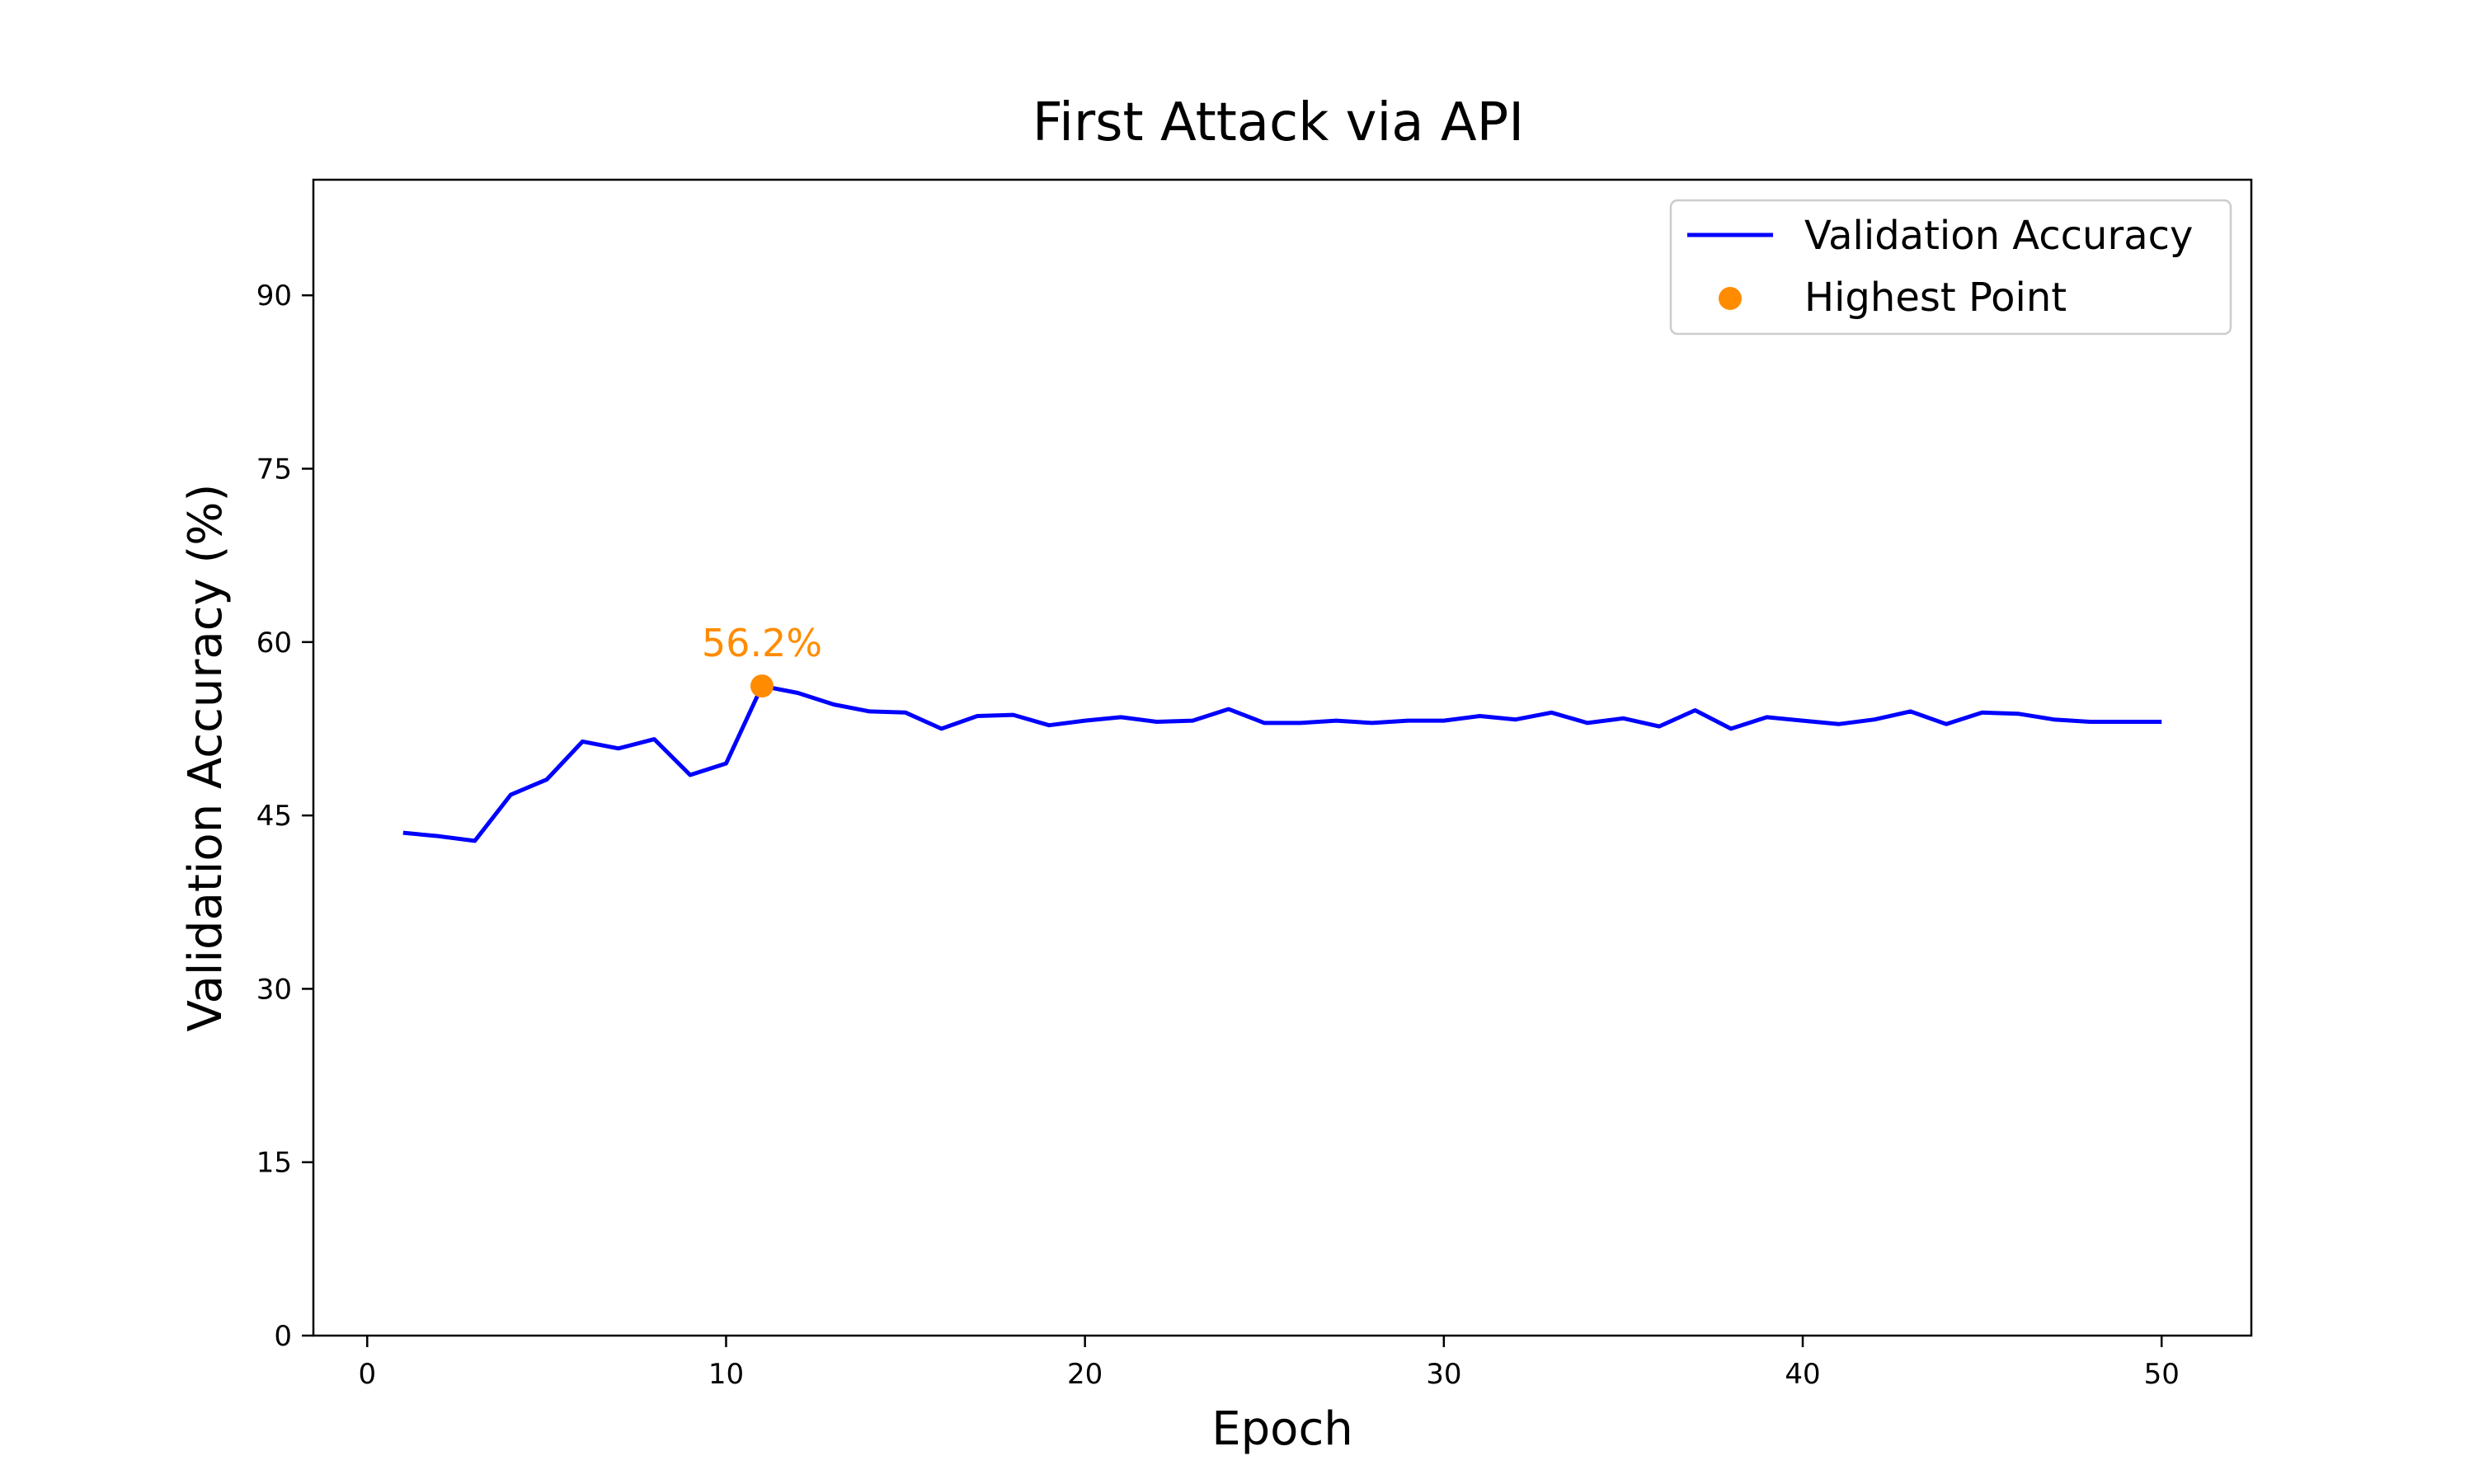 This screenshot has width=2474, height=1484. What do you see at coordinates (1085, 1374) in the screenshot?
I see `x-tick-label: 20` at bounding box center [1085, 1374].